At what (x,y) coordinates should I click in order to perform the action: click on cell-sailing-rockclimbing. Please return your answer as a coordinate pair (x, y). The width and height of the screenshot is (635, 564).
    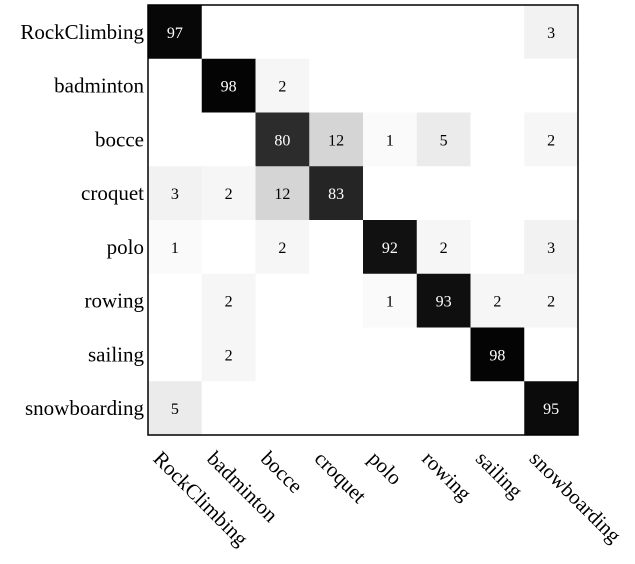
    Looking at the image, I should click on (175, 354).